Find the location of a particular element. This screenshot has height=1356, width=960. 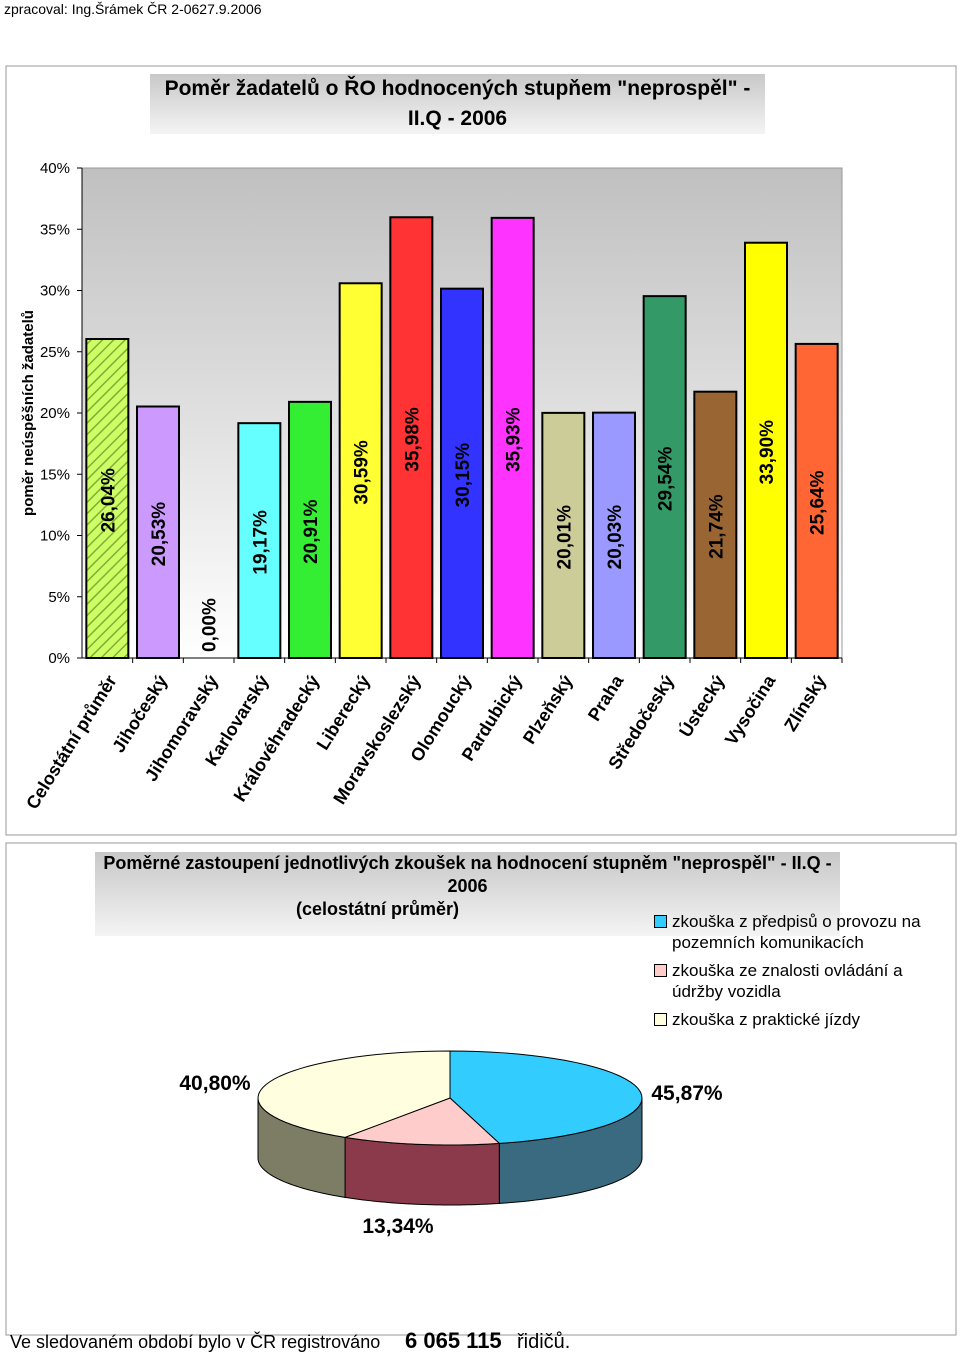

value-label: 35,98% is located at coordinates (412, 439).